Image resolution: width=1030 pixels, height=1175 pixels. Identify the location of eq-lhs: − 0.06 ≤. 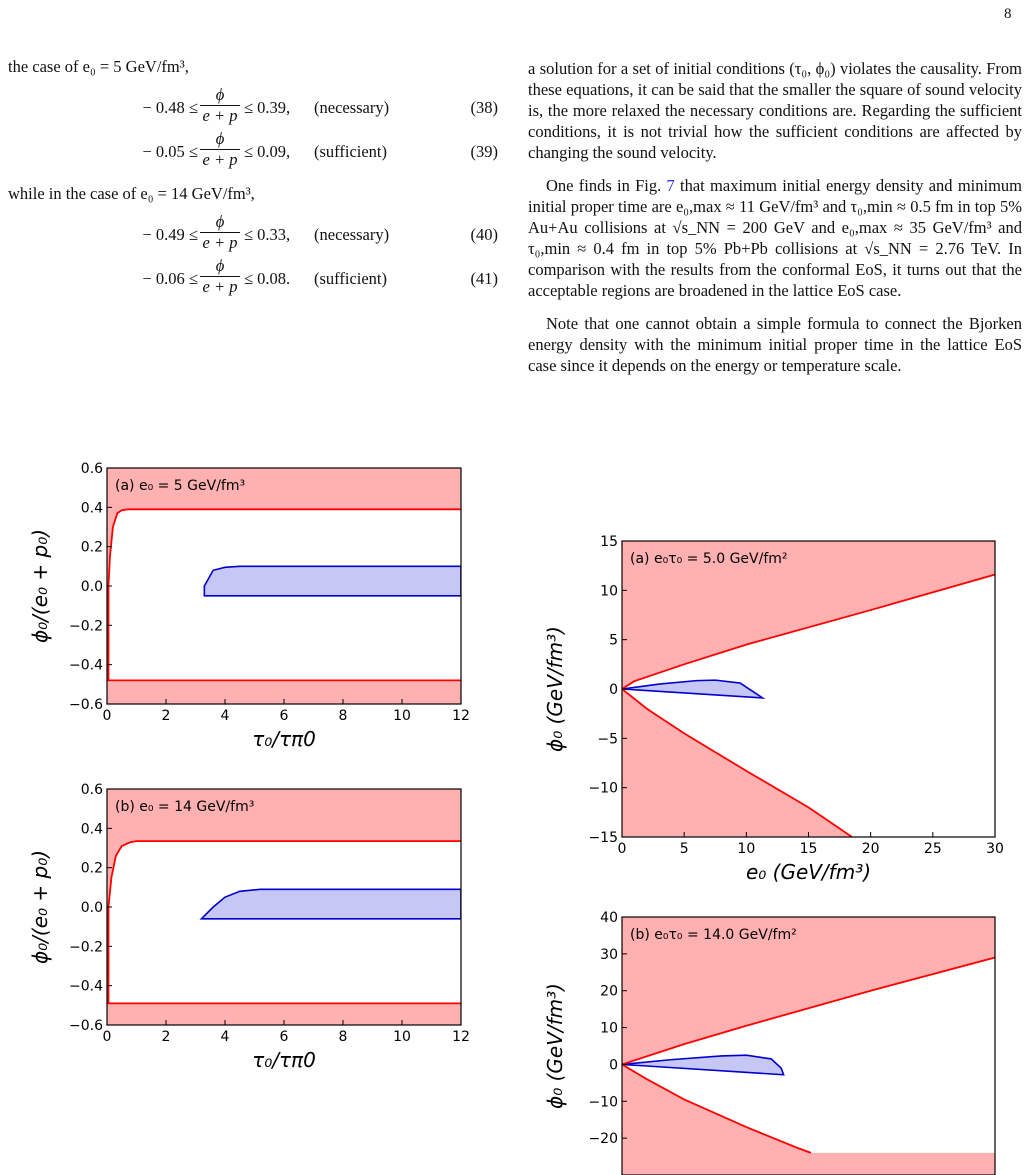
(170, 278).